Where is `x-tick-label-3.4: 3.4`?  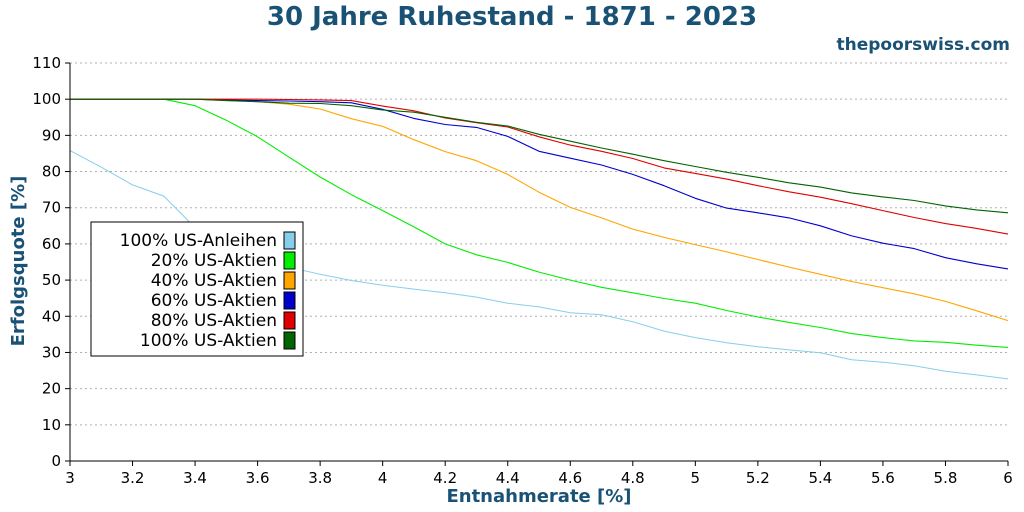 x-tick-label-3.4: 3.4 is located at coordinates (195, 478).